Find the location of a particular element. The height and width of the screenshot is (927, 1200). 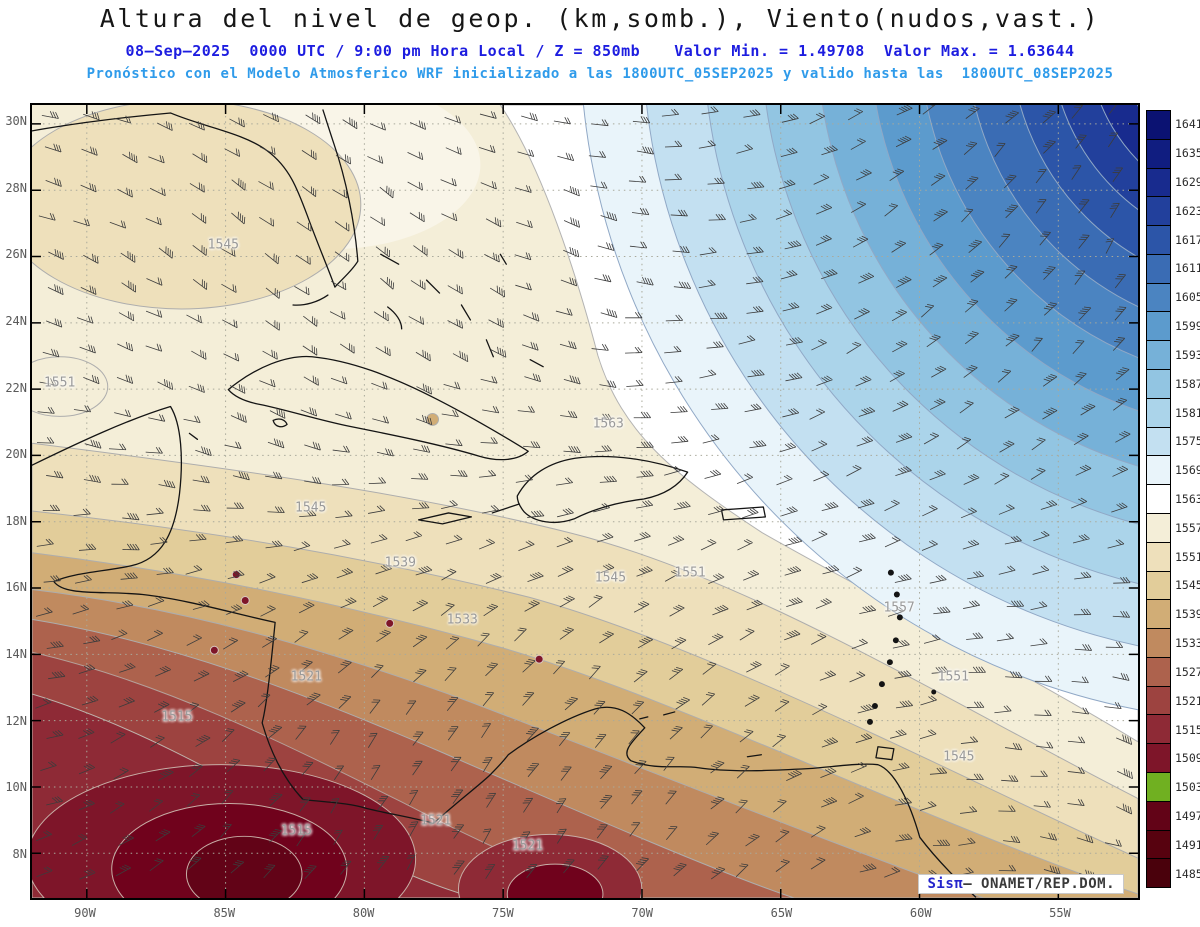

colorbar-tick-label: 1581 is located at coordinates (1187, 412).